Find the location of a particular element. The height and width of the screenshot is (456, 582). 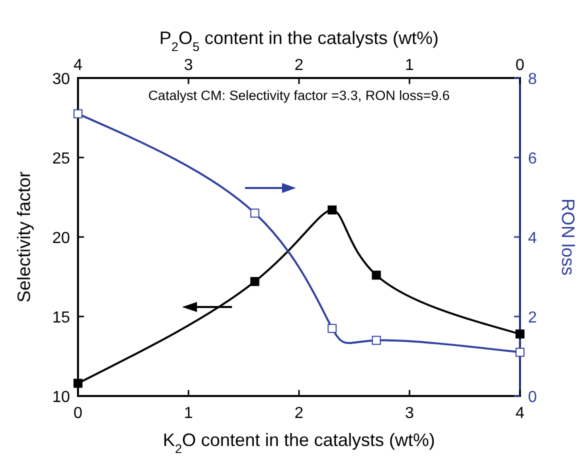

y-tick-label: 25 is located at coordinates (61, 159).